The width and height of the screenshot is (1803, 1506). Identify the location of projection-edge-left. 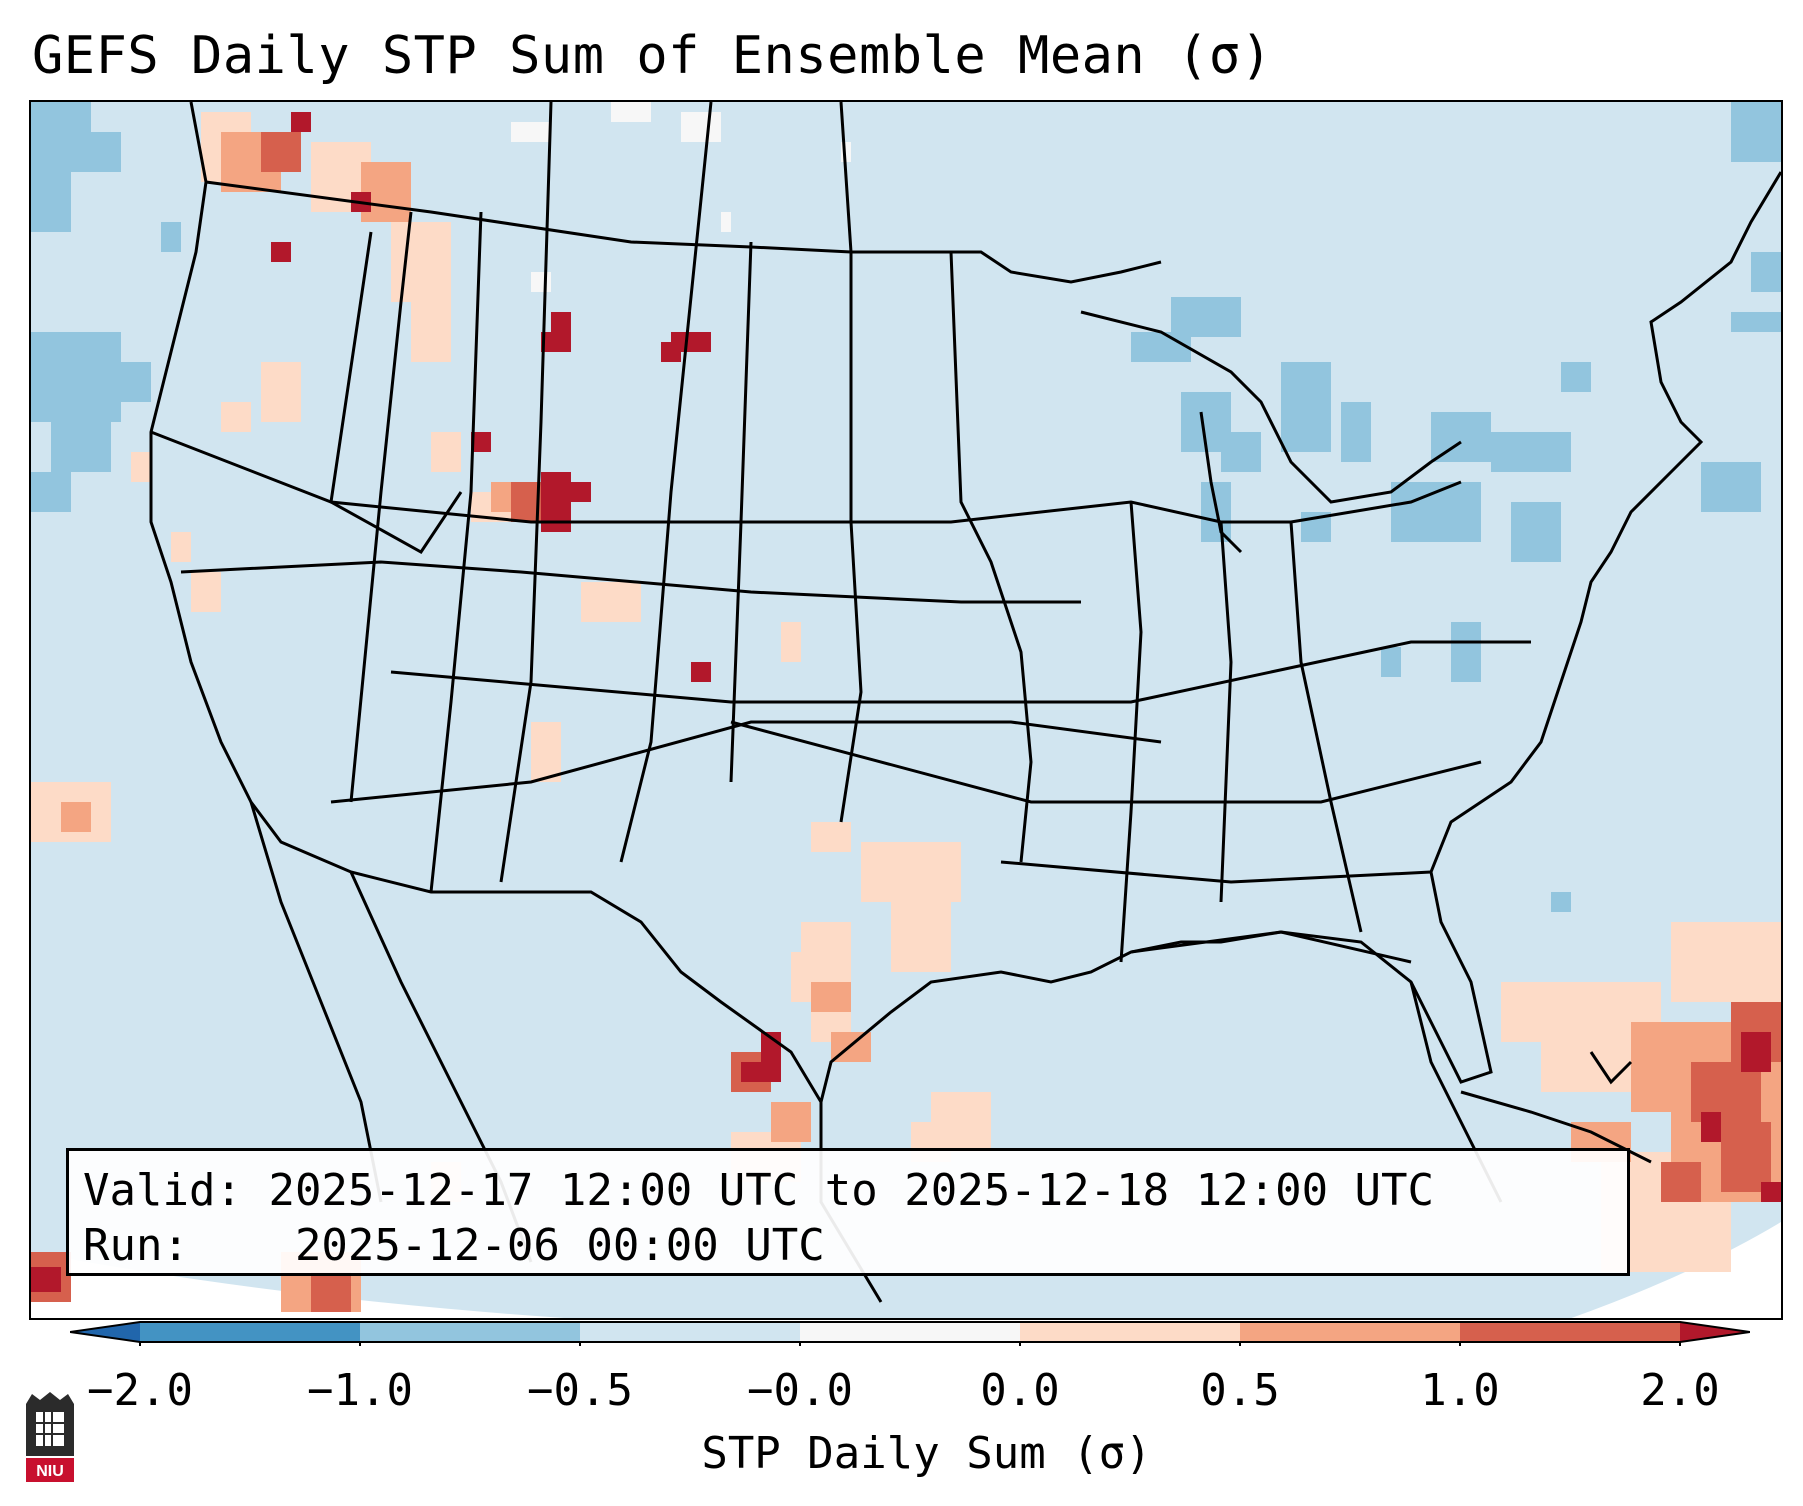
(298, 1285).